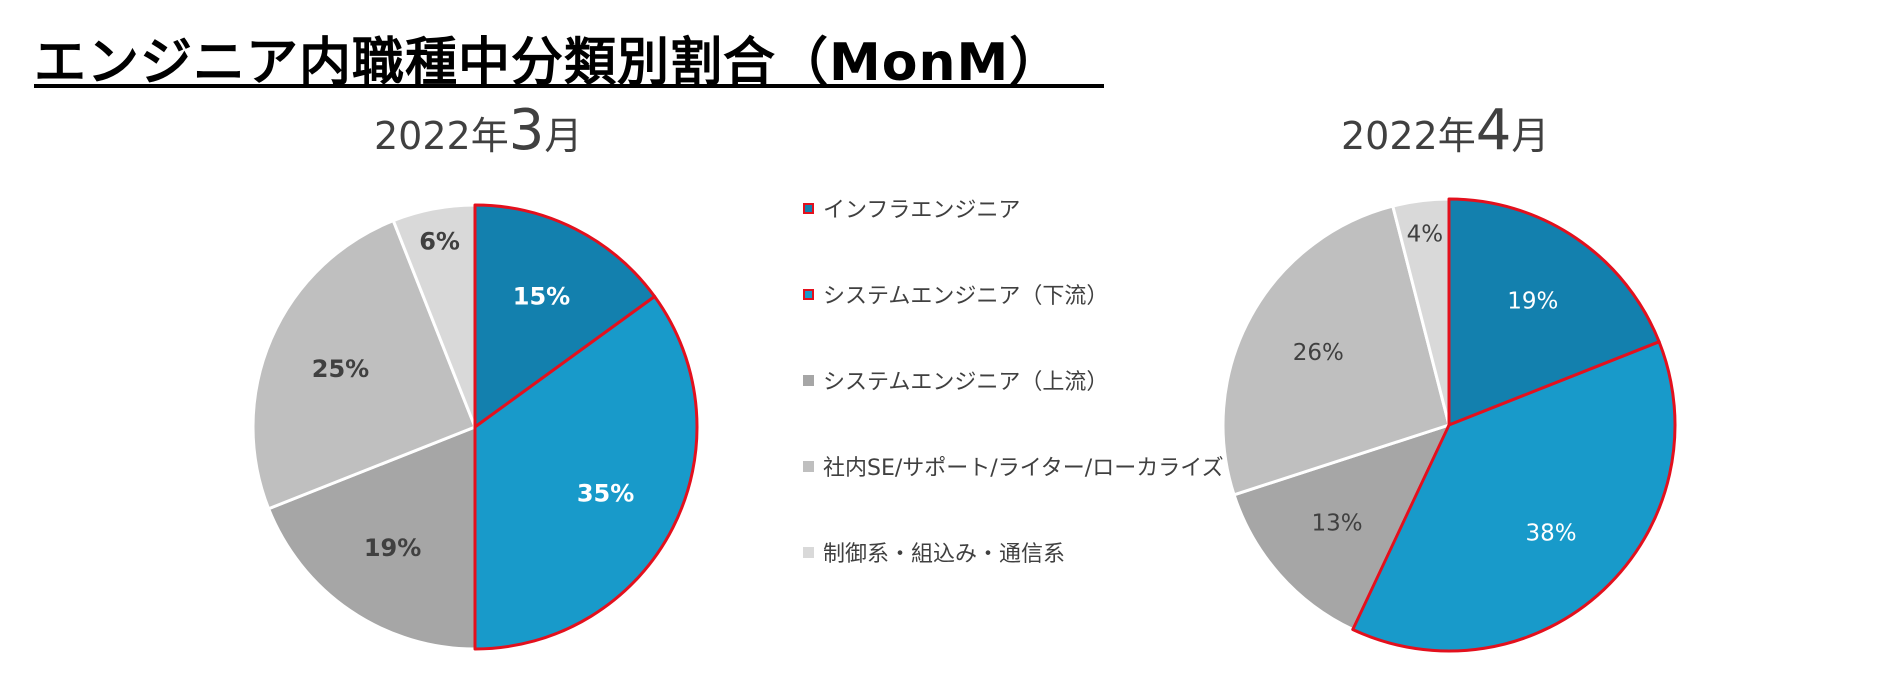 Image resolution: width=1892 pixels, height=694 pixels. I want to click on legend-label: インフラエンジニア, so click(922, 210).